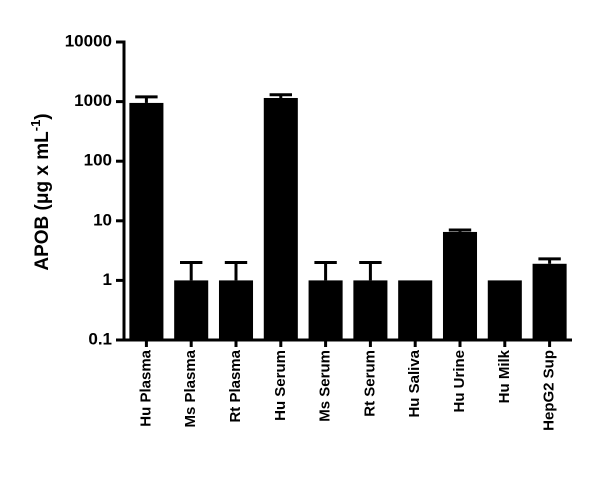 This screenshot has height=487, width=600. Describe the element at coordinates (549, 390) in the screenshot. I see `x-tick-label: HepG2 Sup` at that location.